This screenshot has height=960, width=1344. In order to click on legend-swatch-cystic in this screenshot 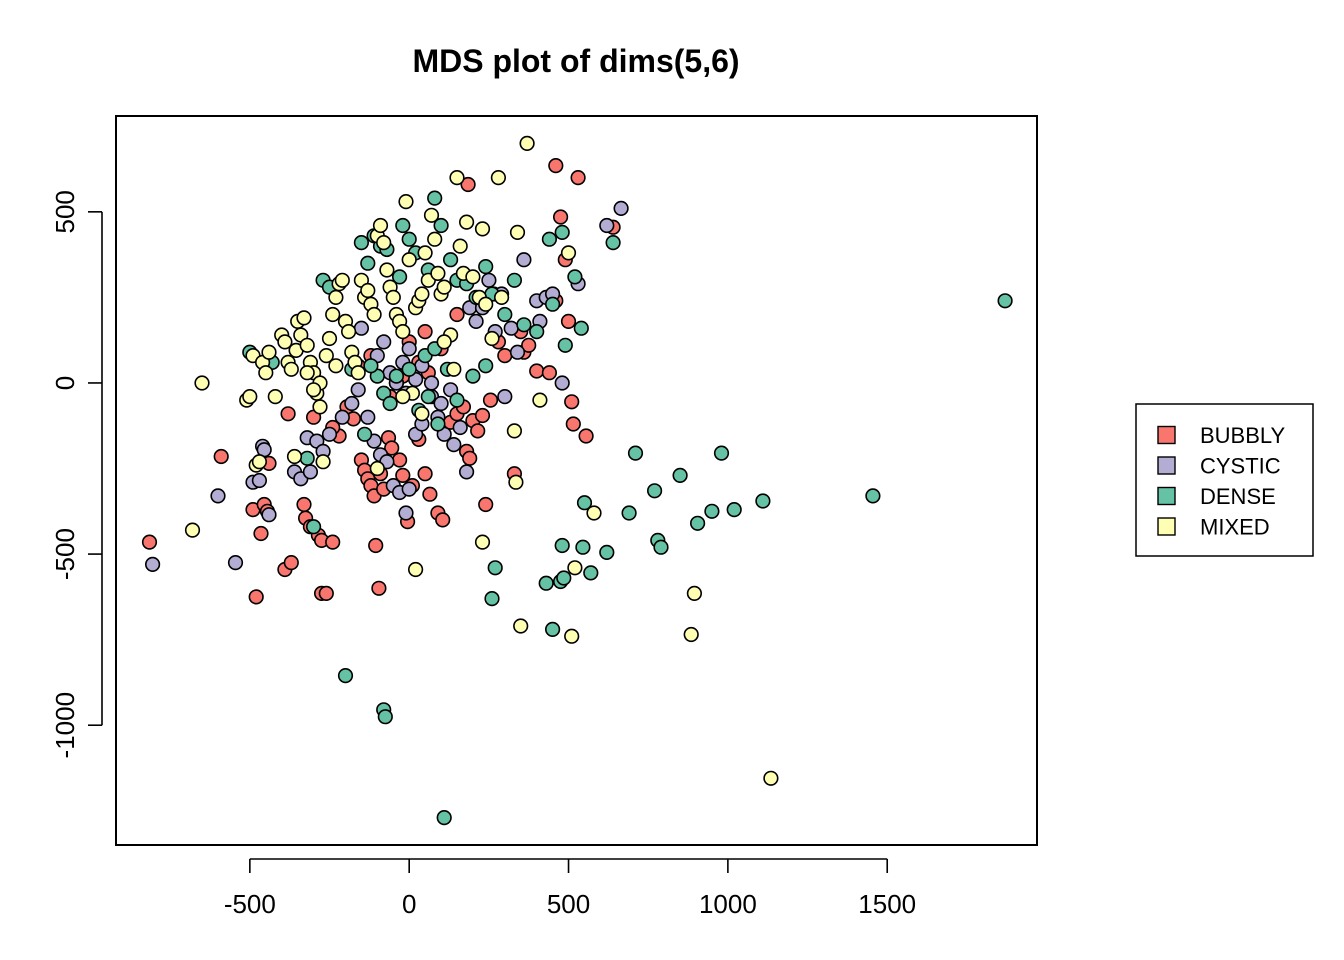, I will do `click(1166, 465)`.